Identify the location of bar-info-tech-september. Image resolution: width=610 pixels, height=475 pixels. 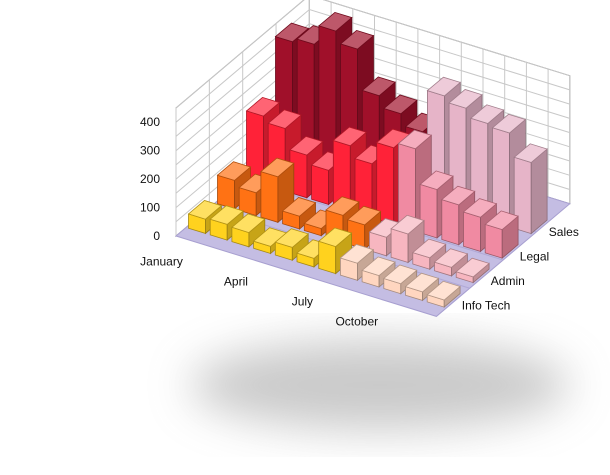
(378, 272).